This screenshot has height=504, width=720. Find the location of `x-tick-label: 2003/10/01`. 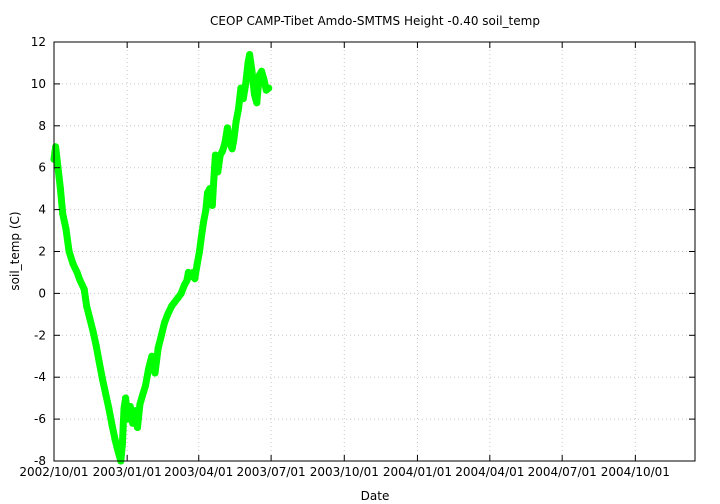

x-tick-label: 2003/10/01 is located at coordinates (344, 472).